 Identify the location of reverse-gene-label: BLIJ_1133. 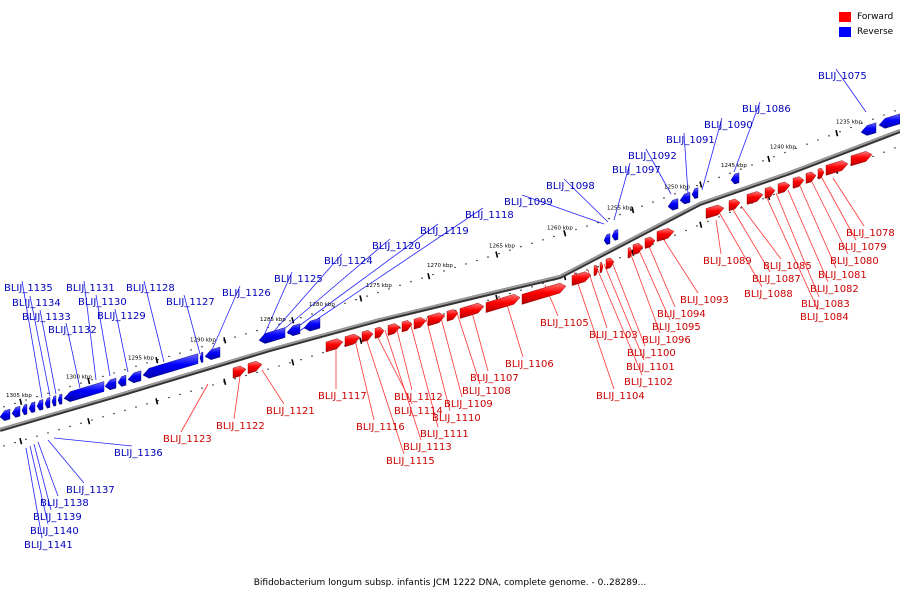
(46, 317).